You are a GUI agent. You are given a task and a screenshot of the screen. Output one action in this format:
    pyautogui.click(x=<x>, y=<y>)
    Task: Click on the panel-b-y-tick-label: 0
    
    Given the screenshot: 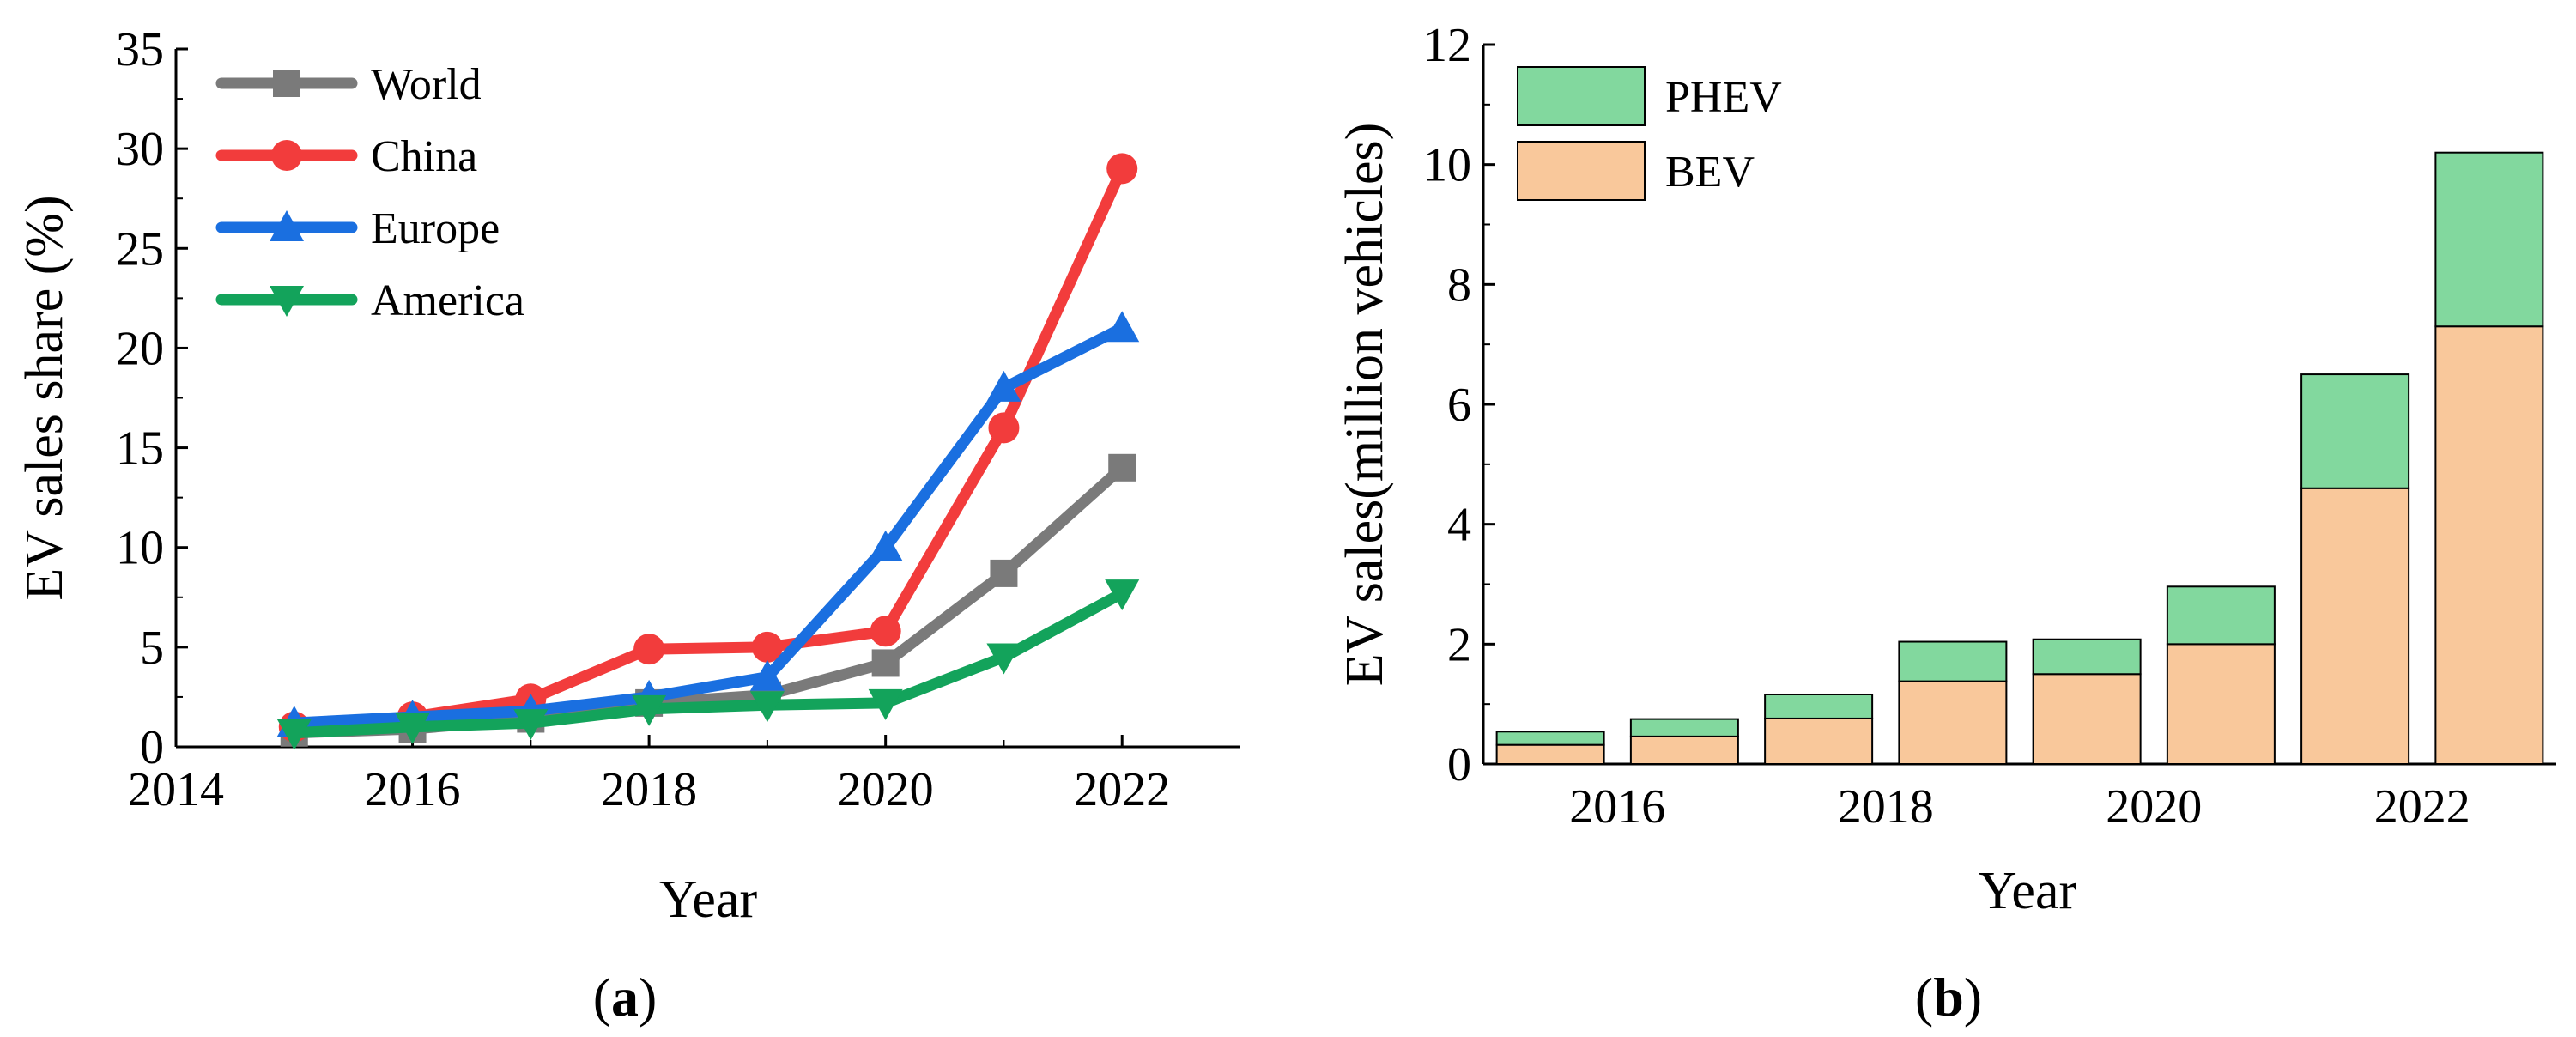 What is the action you would take?
    pyautogui.click(x=1459, y=765)
    